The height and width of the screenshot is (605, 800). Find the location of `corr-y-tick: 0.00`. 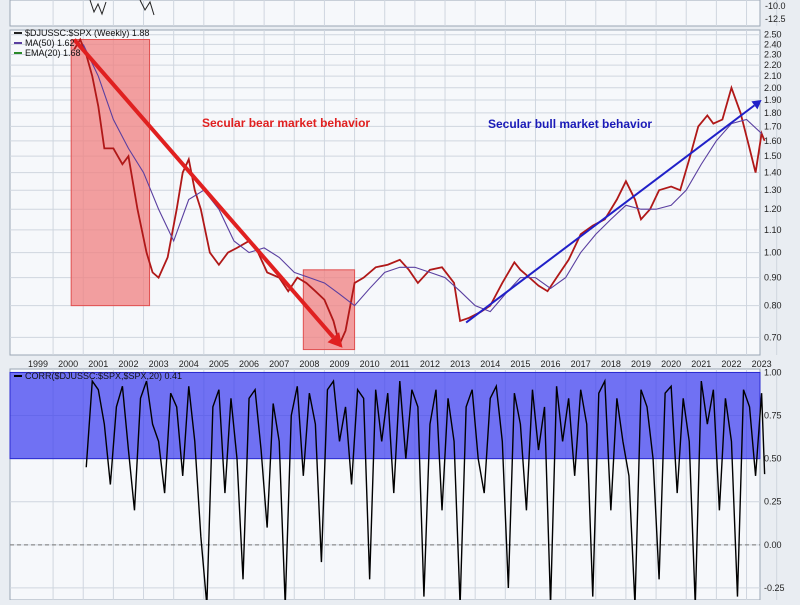

corr-y-tick: 0.00 is located at coordinates (773, 545).